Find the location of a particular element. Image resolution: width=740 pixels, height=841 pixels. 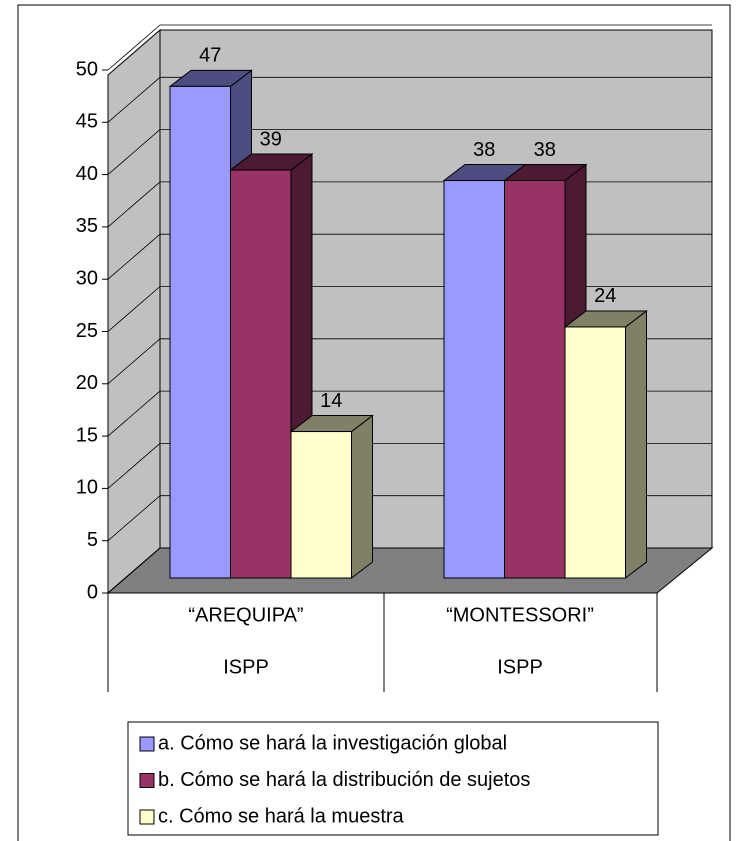

y-tick-label: 20 is located at coordinates (87, 383).